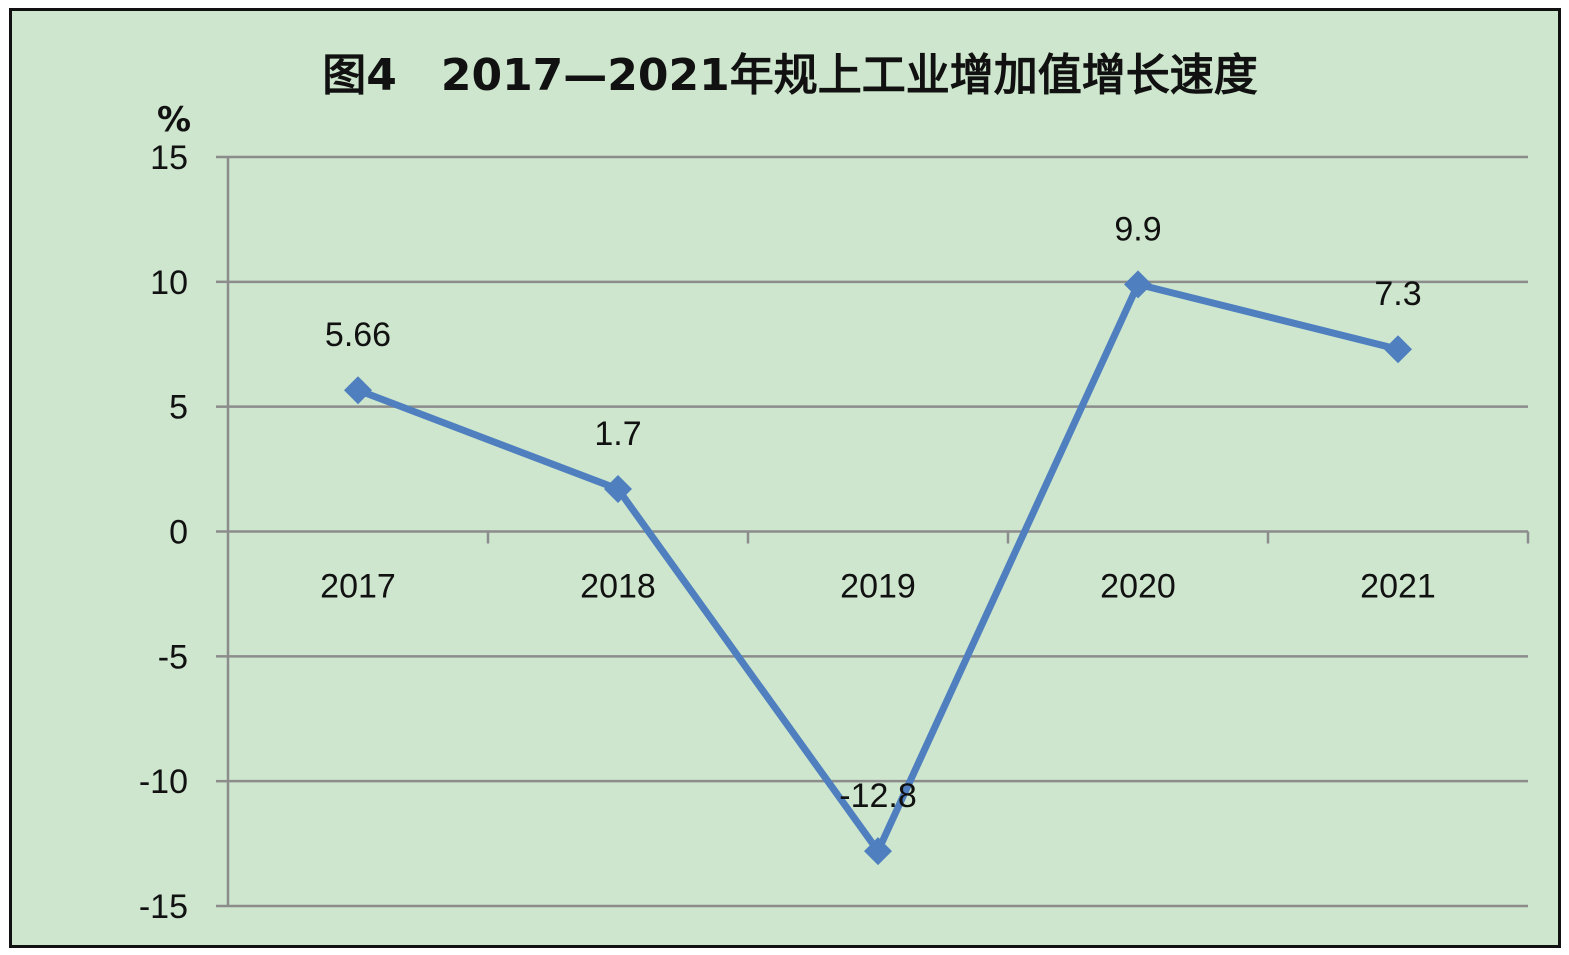  Describe the element at coordinates (169, 158) in the screenshot. I see `y-tick-label: 15` at that location.